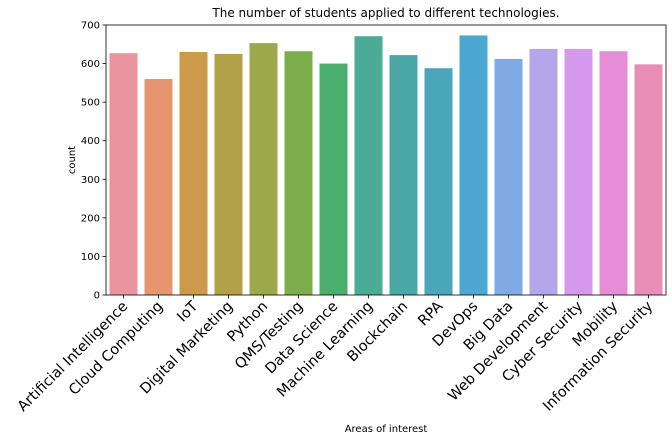 Image resolution: width=672 pixels, height=441 pixels. Describe the element at coordinates (72, 160) in the screenshot. I see `y-axis-label: count` at that location.